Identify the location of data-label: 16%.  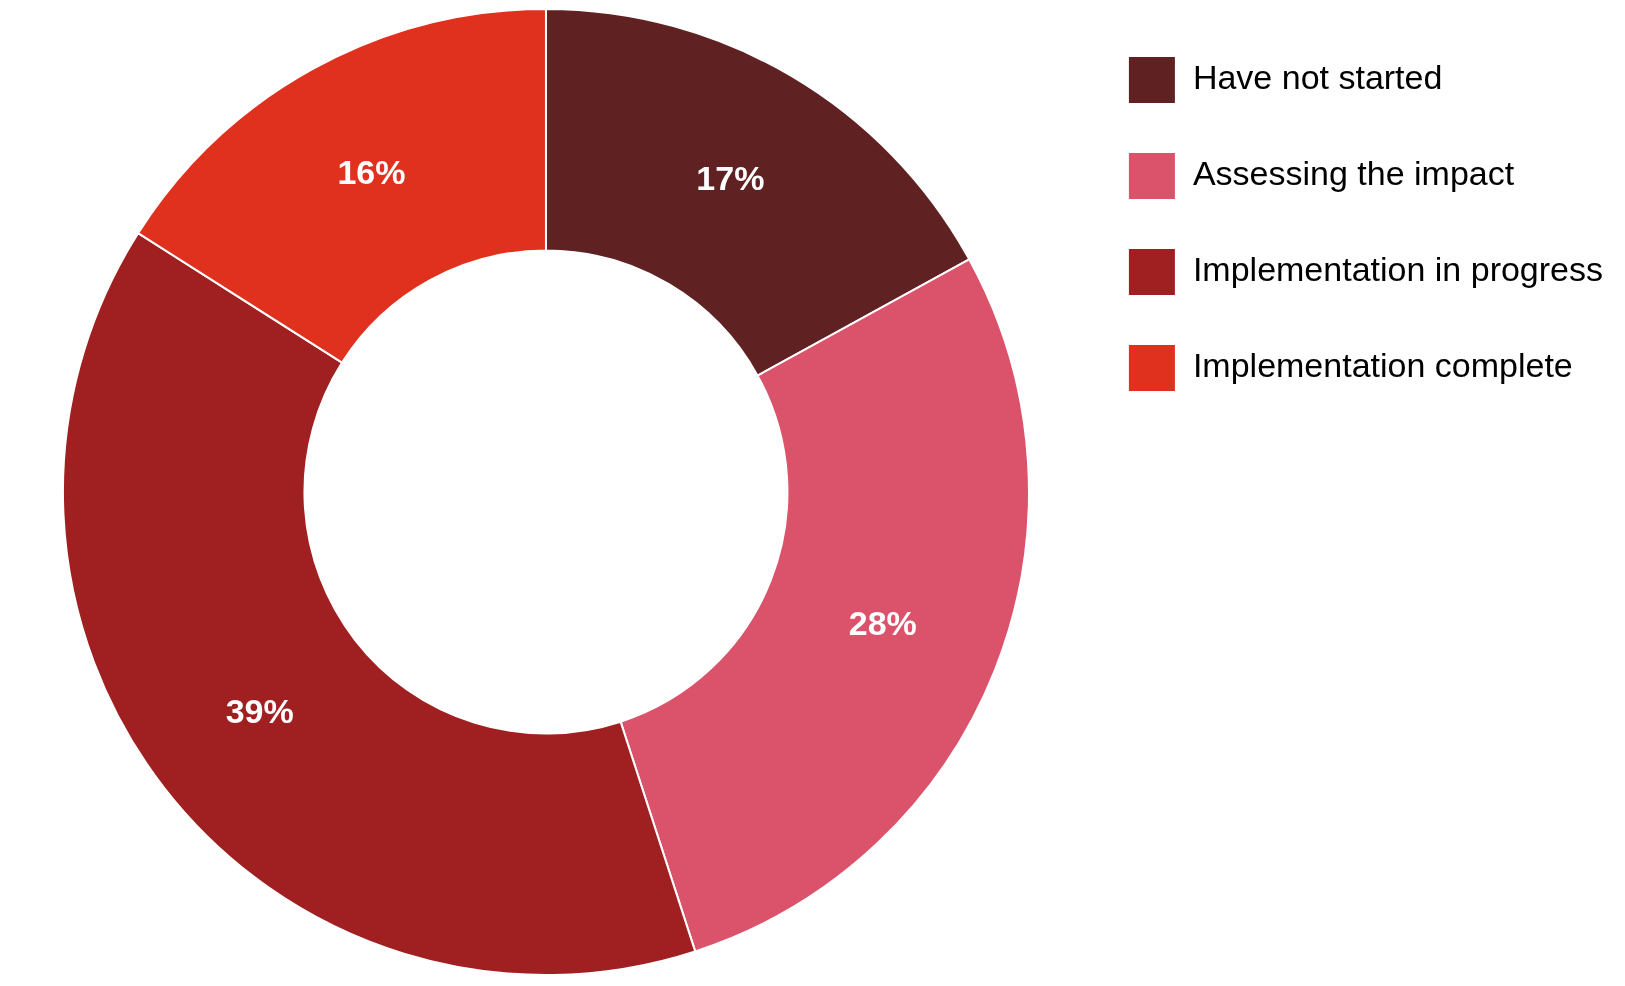
(371, 171).